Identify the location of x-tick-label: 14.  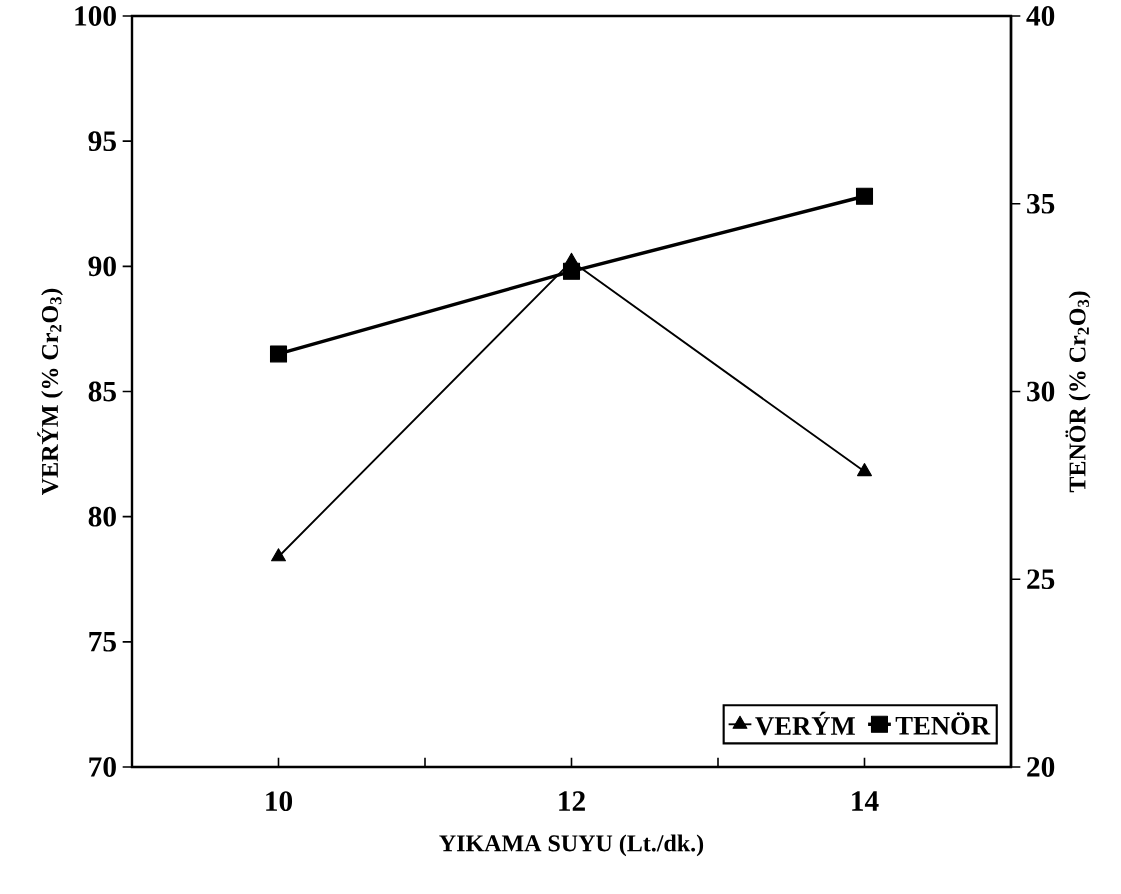
(865, 801).